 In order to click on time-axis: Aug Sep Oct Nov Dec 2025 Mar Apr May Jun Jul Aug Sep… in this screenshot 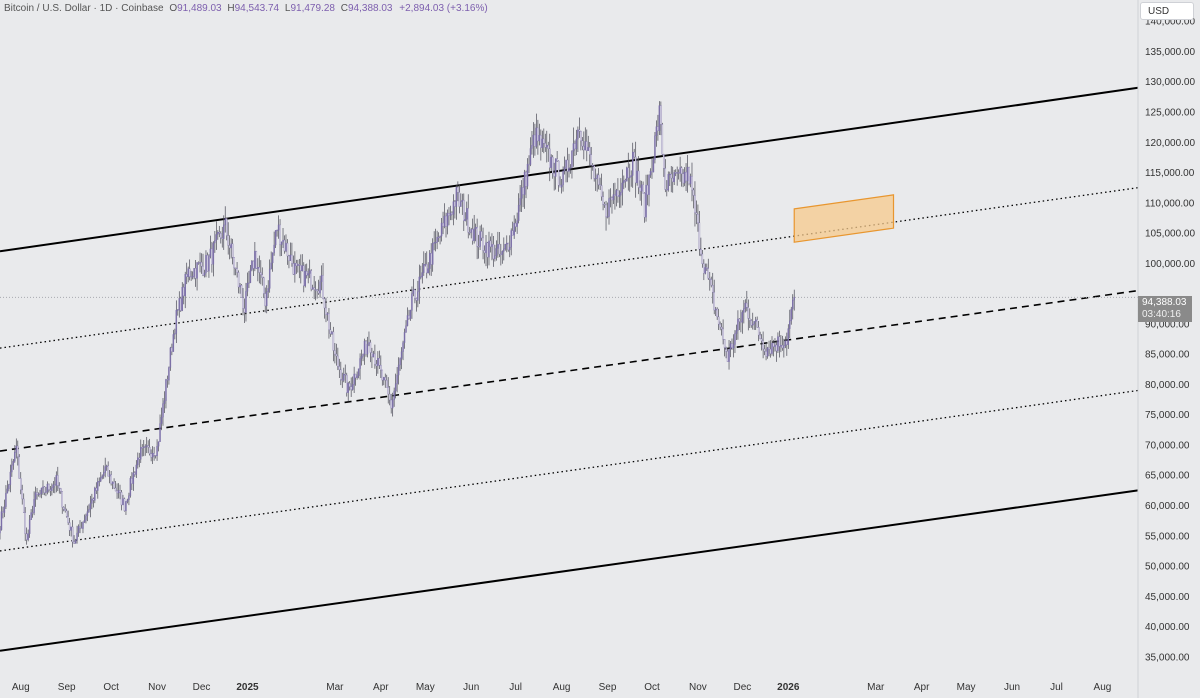, I will do `click(561, 687)`.